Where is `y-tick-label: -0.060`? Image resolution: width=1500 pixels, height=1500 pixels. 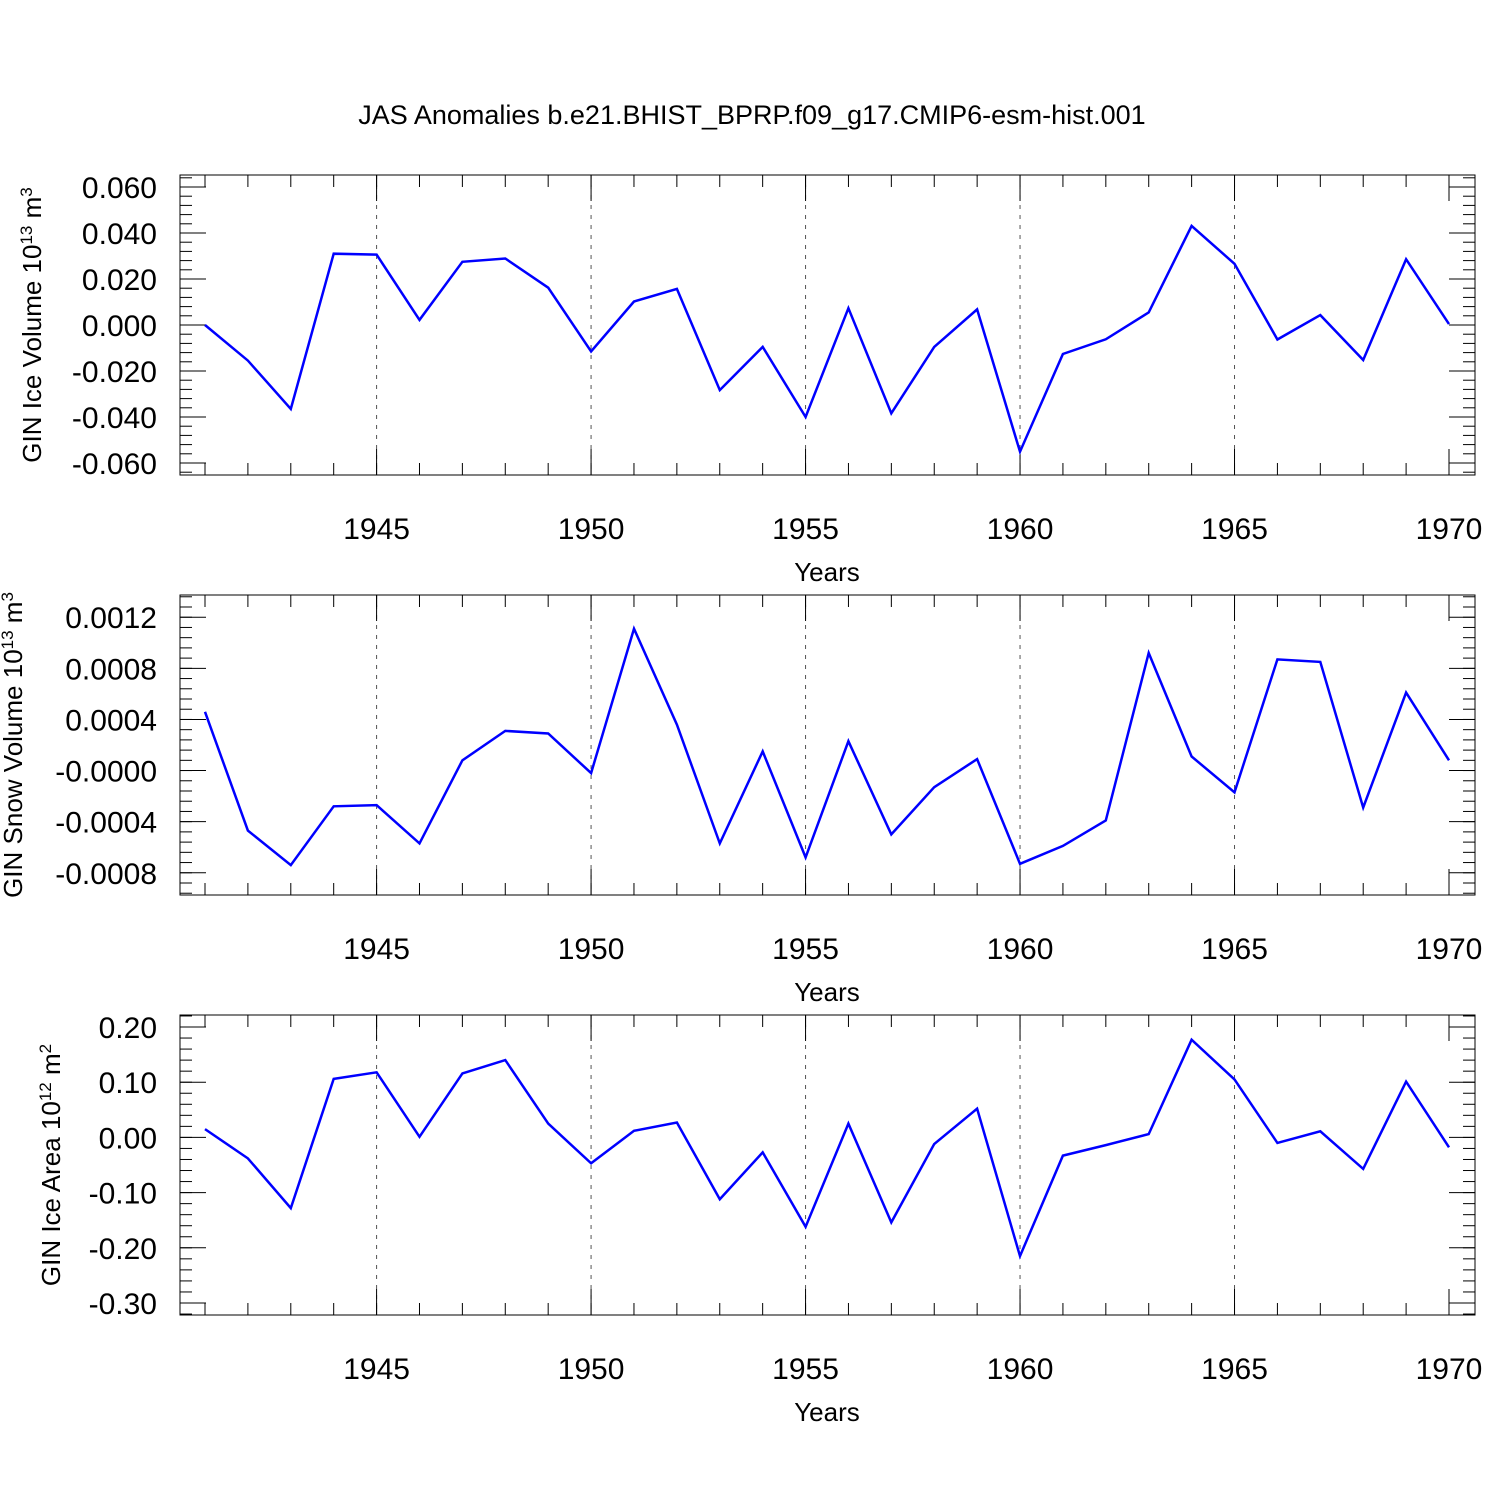
y-tick-label: -0.060 is located at coordinates (114, 464).